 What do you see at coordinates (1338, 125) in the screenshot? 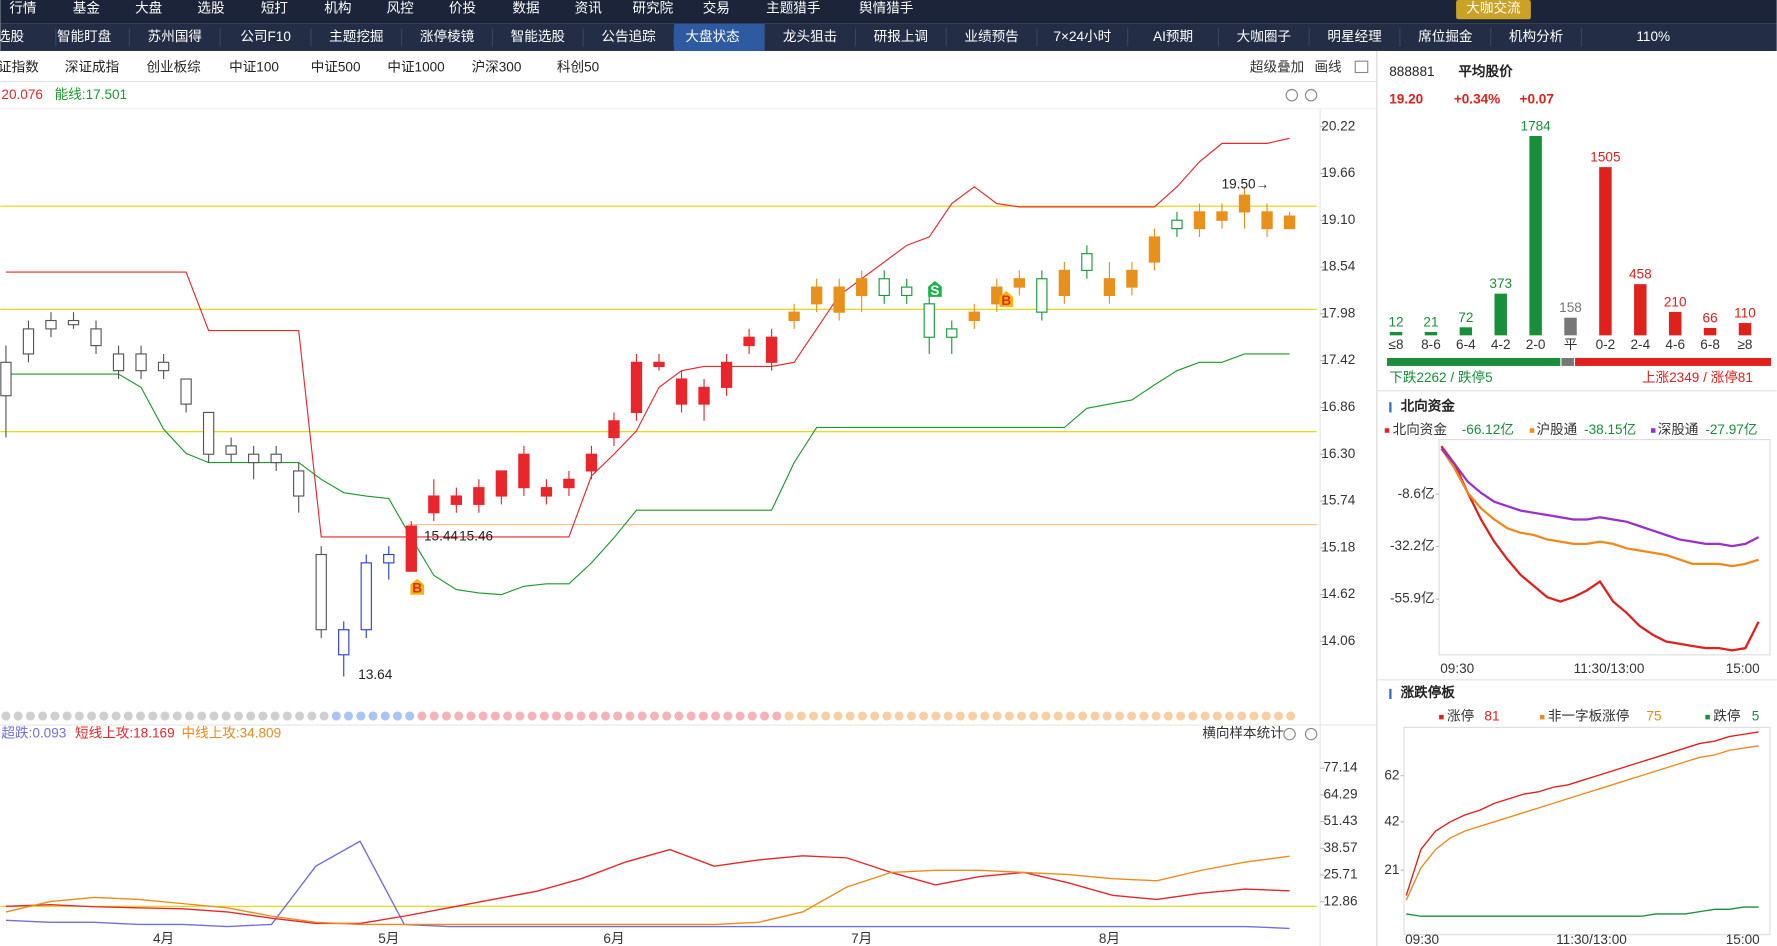
I see `y-tick-label: 20.22` at bounding box center [1338, 125].